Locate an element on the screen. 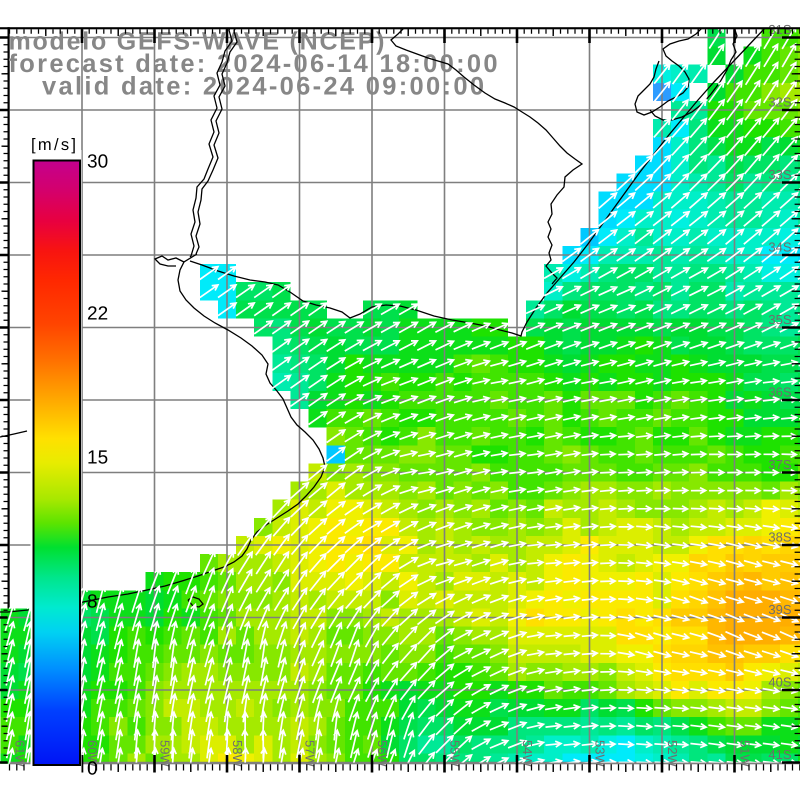  svg-text: 56W is located at coordinates (382, 753).